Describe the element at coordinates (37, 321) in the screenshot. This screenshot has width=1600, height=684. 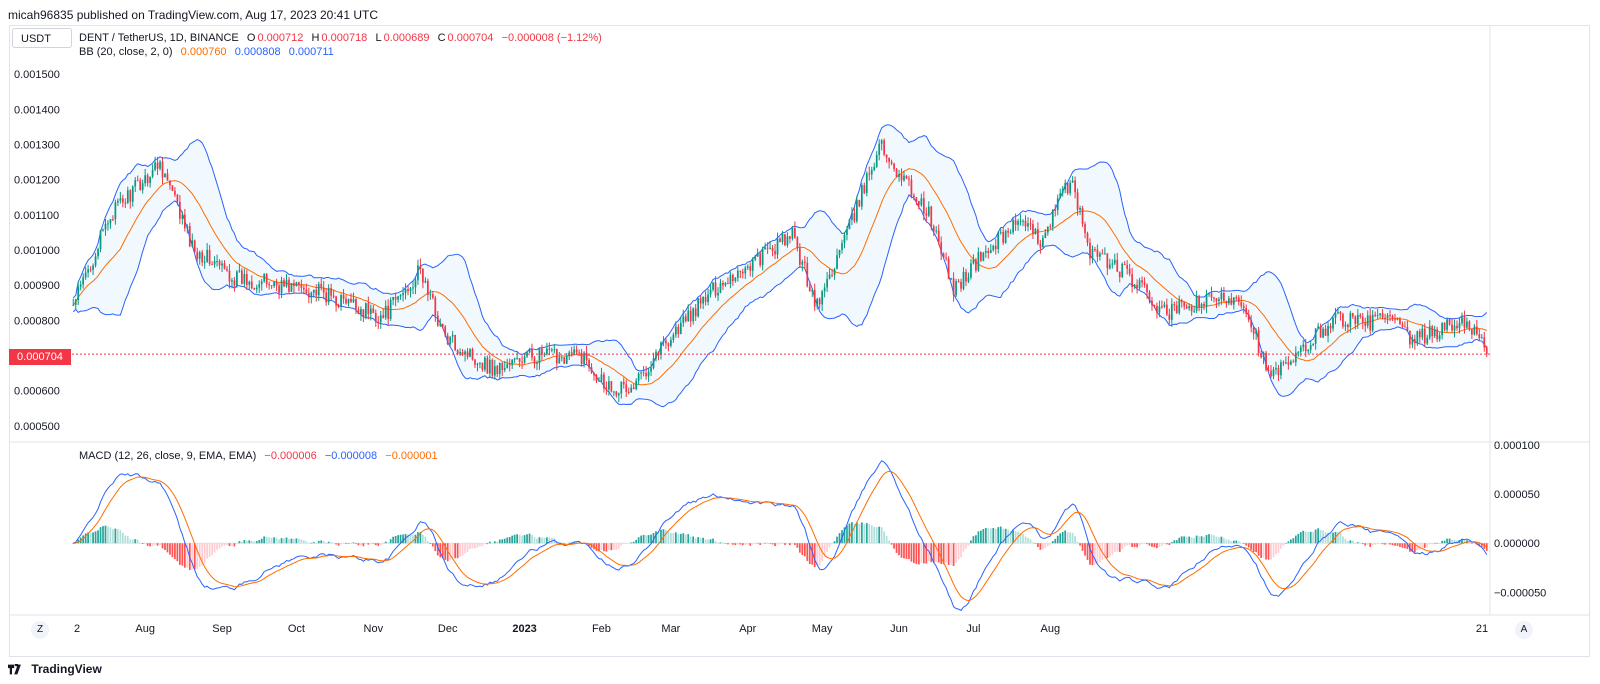
I see `price-tick-label: 0.000800` at that location.